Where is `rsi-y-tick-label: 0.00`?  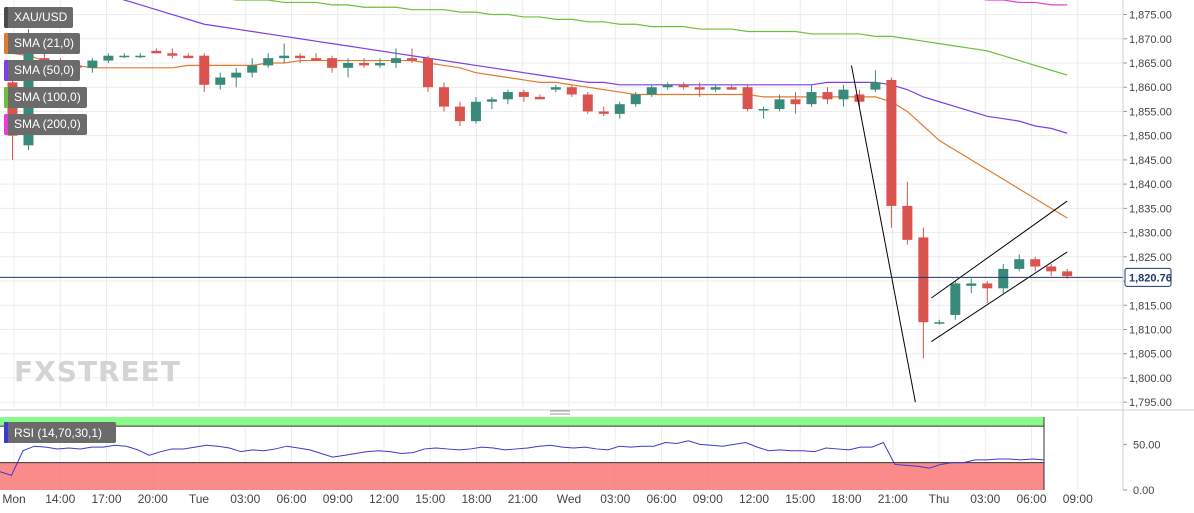
rsi-y-tick-label: 0.00 is located at coordinates (1143, 491).